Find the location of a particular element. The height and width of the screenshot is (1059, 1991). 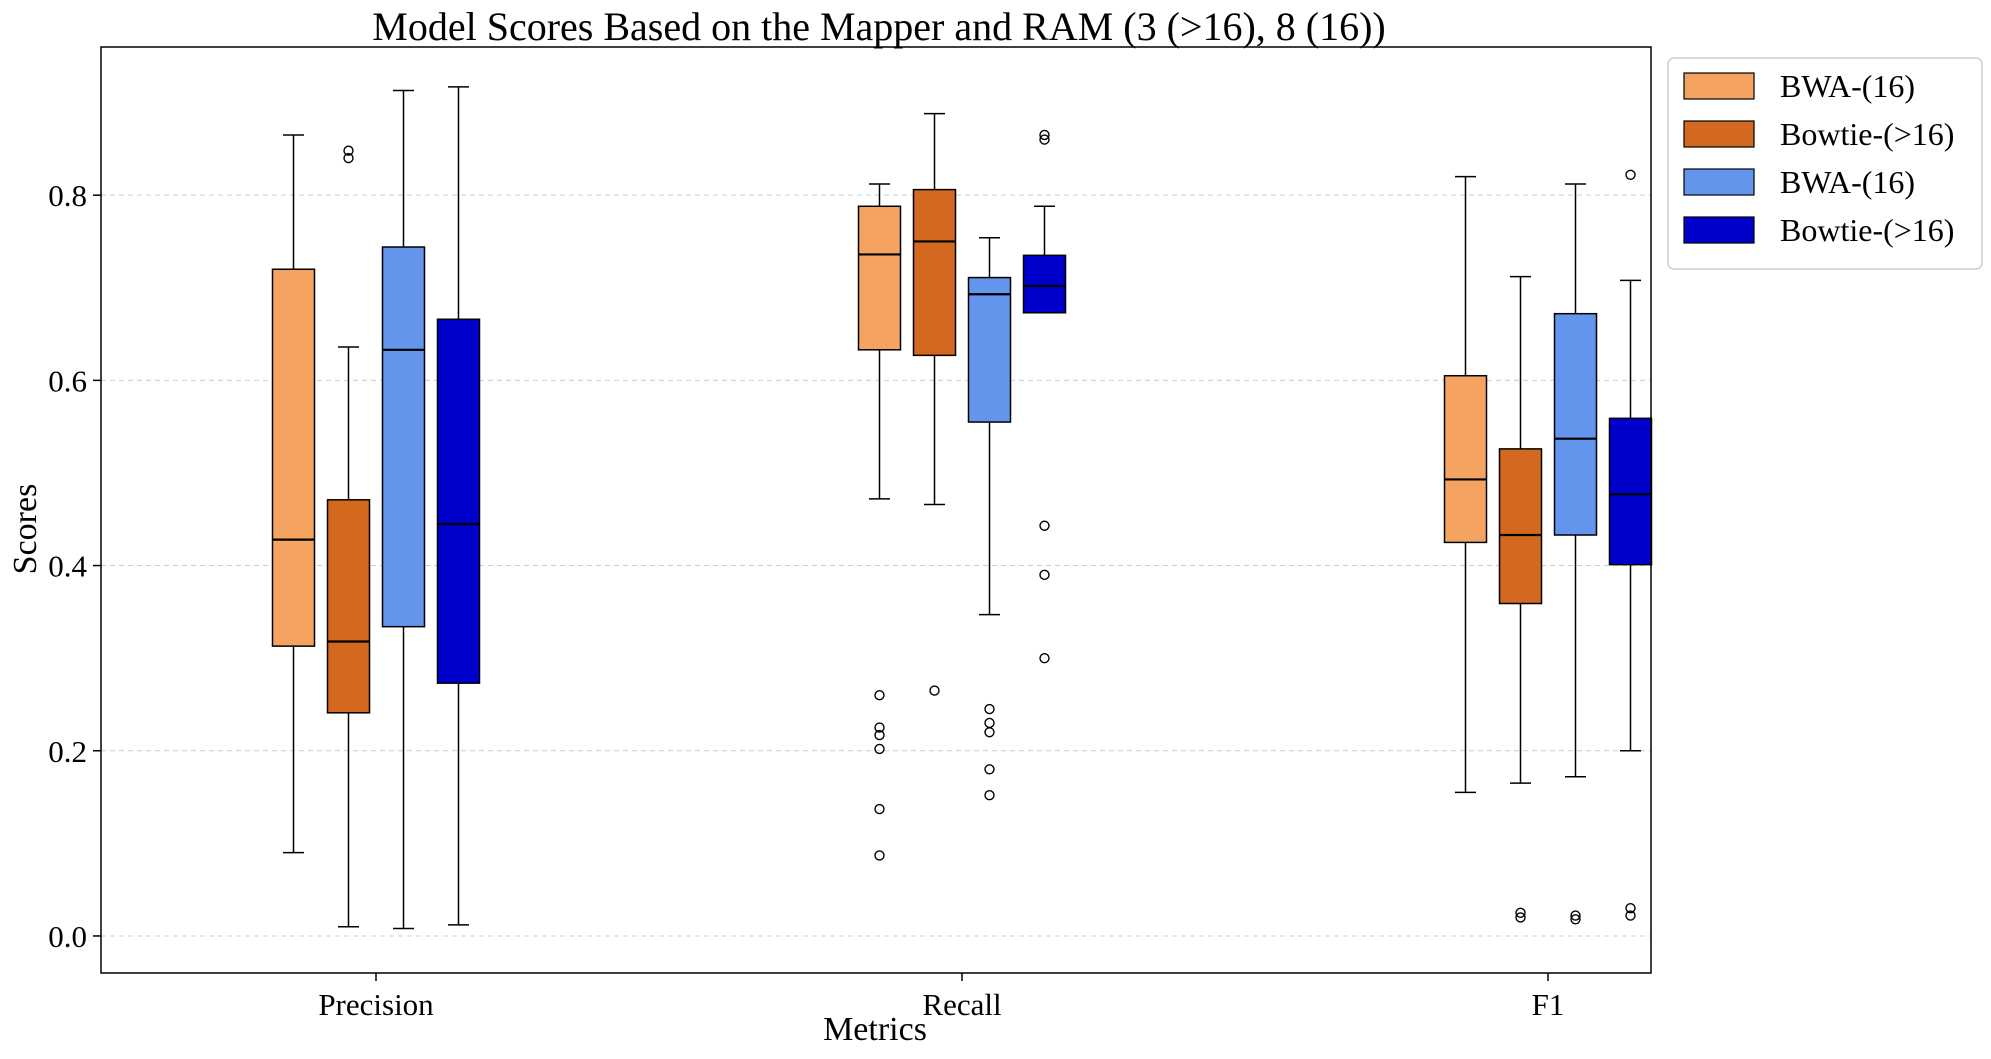

x-tick-label: F1 is located at coordinates (1548, 1004).